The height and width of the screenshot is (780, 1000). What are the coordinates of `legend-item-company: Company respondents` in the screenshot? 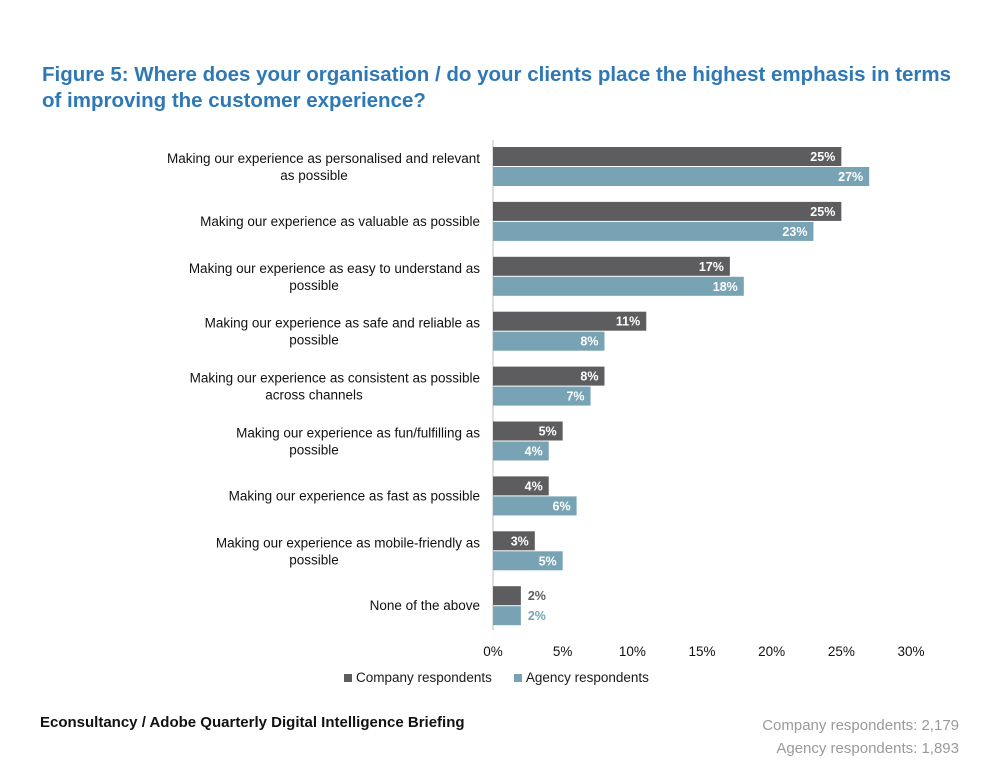 It's located at (418, 677).